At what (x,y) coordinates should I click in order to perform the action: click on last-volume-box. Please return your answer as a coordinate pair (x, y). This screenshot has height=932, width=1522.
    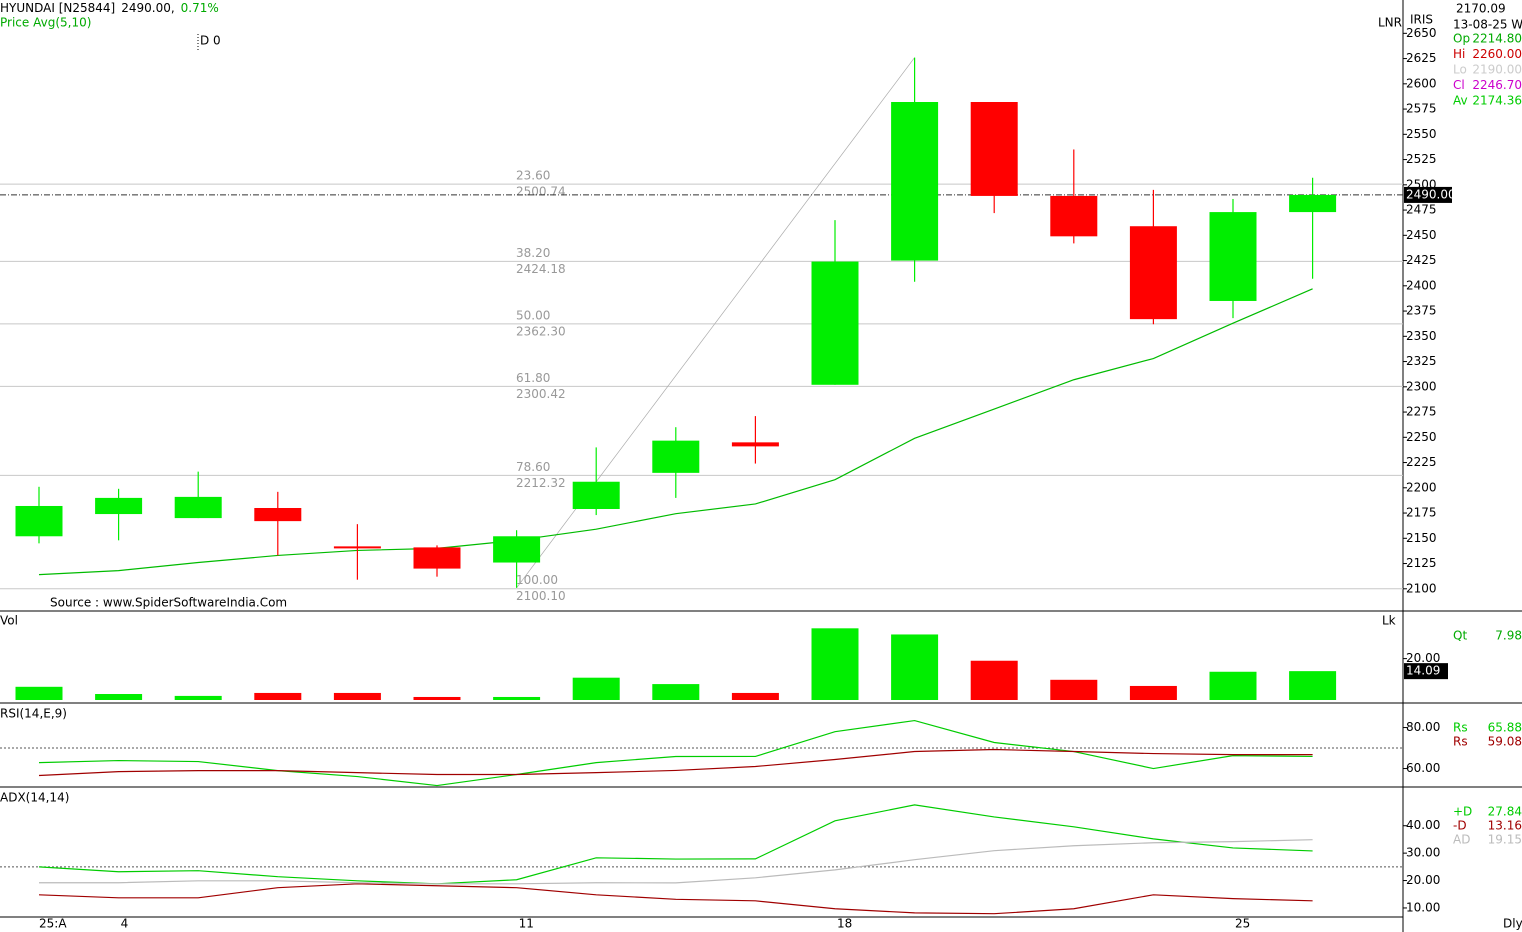
    Looking at the image, I should click on (1426, 671).